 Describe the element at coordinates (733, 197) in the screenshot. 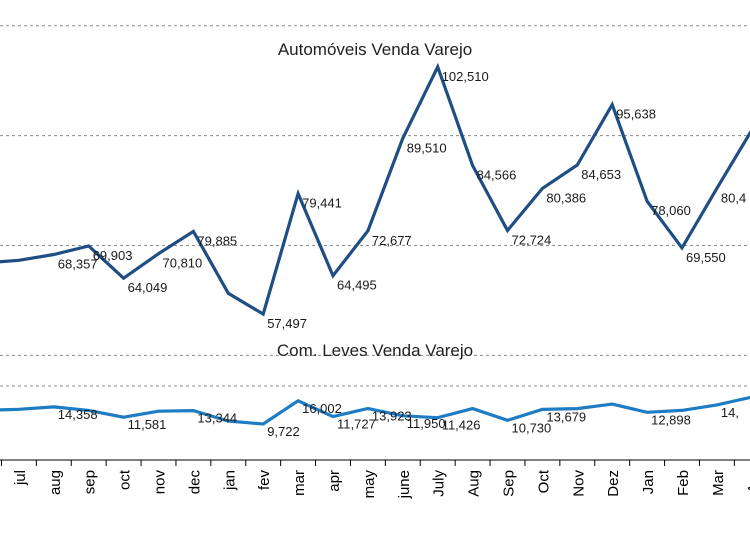

I see `data-label-0-21: 80,4` at that location.